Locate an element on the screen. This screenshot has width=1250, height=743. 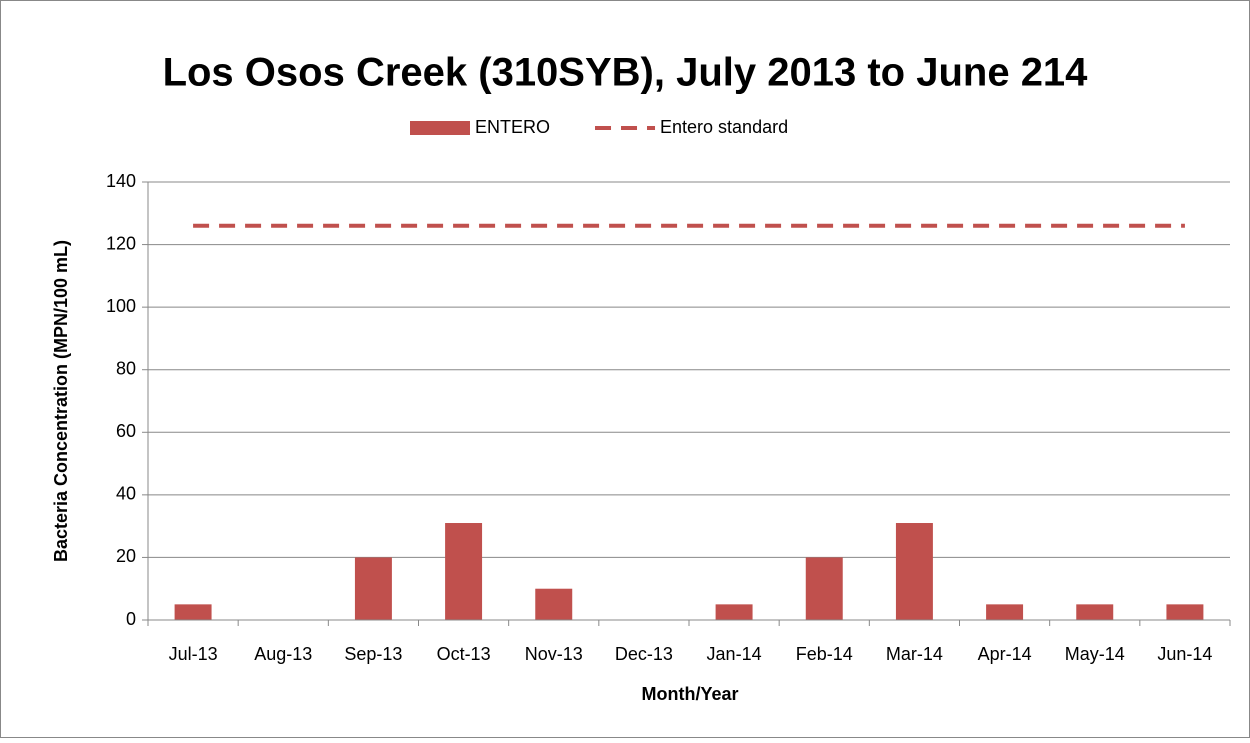
x-tick-label: Dec-13 is located at coordinates (644, 654).